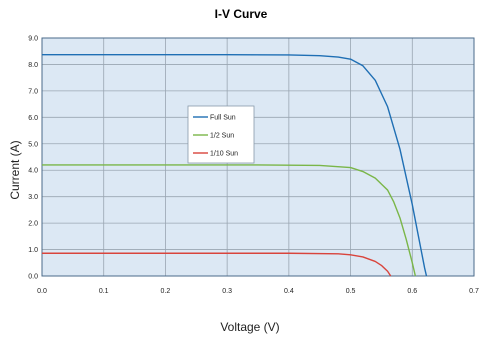  What do you see at coordinates (412, 291) in the screenshot?
I see `x-tick-label: 0.6` at bounding box center [412, 291].